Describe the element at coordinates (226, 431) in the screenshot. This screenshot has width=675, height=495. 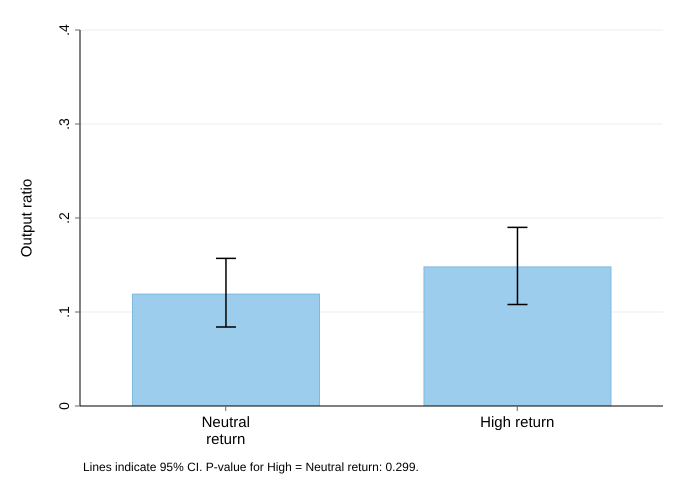
I see `x-tick-label: Neutral return` at that location.